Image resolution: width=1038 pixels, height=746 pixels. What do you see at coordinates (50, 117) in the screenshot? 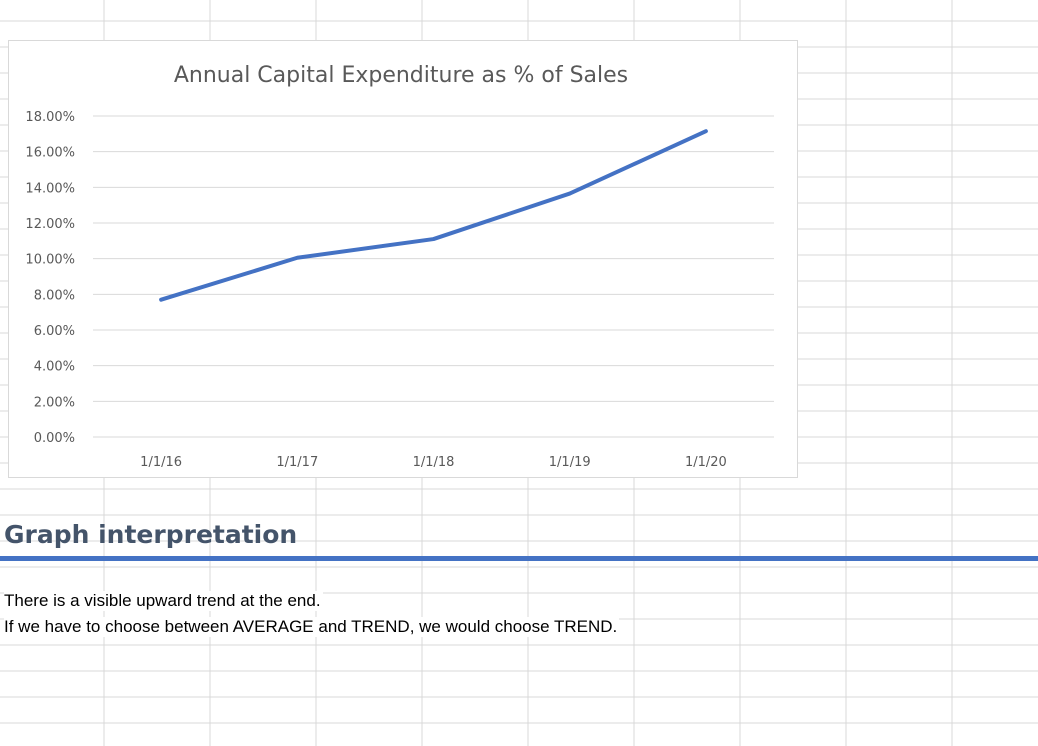
I see `y-tick-label: 18.00%` at bounding box center [50, 117].